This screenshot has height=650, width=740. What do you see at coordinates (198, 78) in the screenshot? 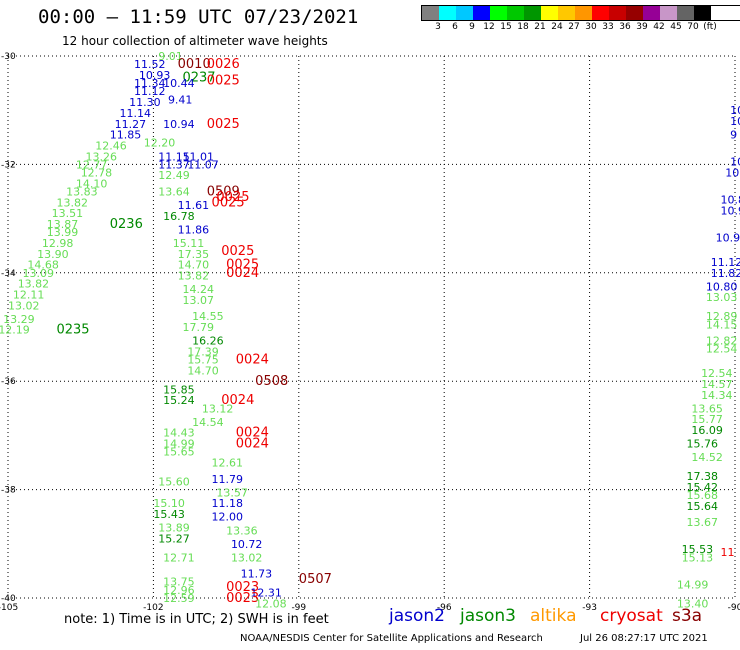
I see `pass-time-label: 0237` at bounding box center [198, 78].